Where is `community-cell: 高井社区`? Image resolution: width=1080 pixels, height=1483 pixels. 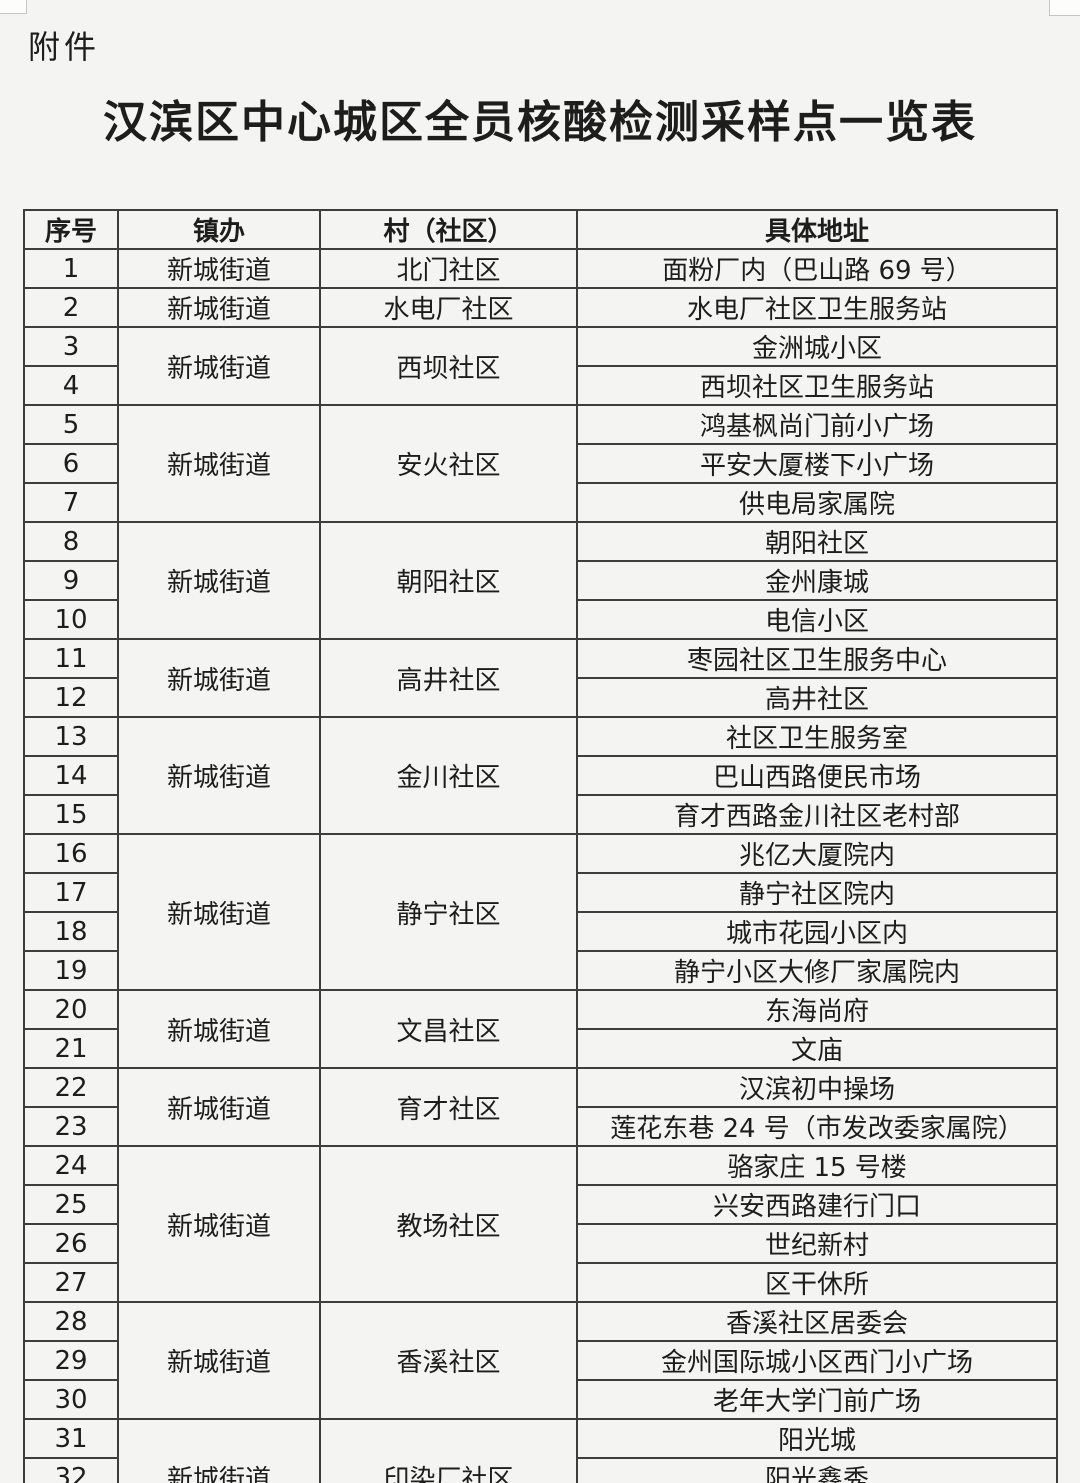 community-cell: 高井社区 is located at coordinates (448, 678).